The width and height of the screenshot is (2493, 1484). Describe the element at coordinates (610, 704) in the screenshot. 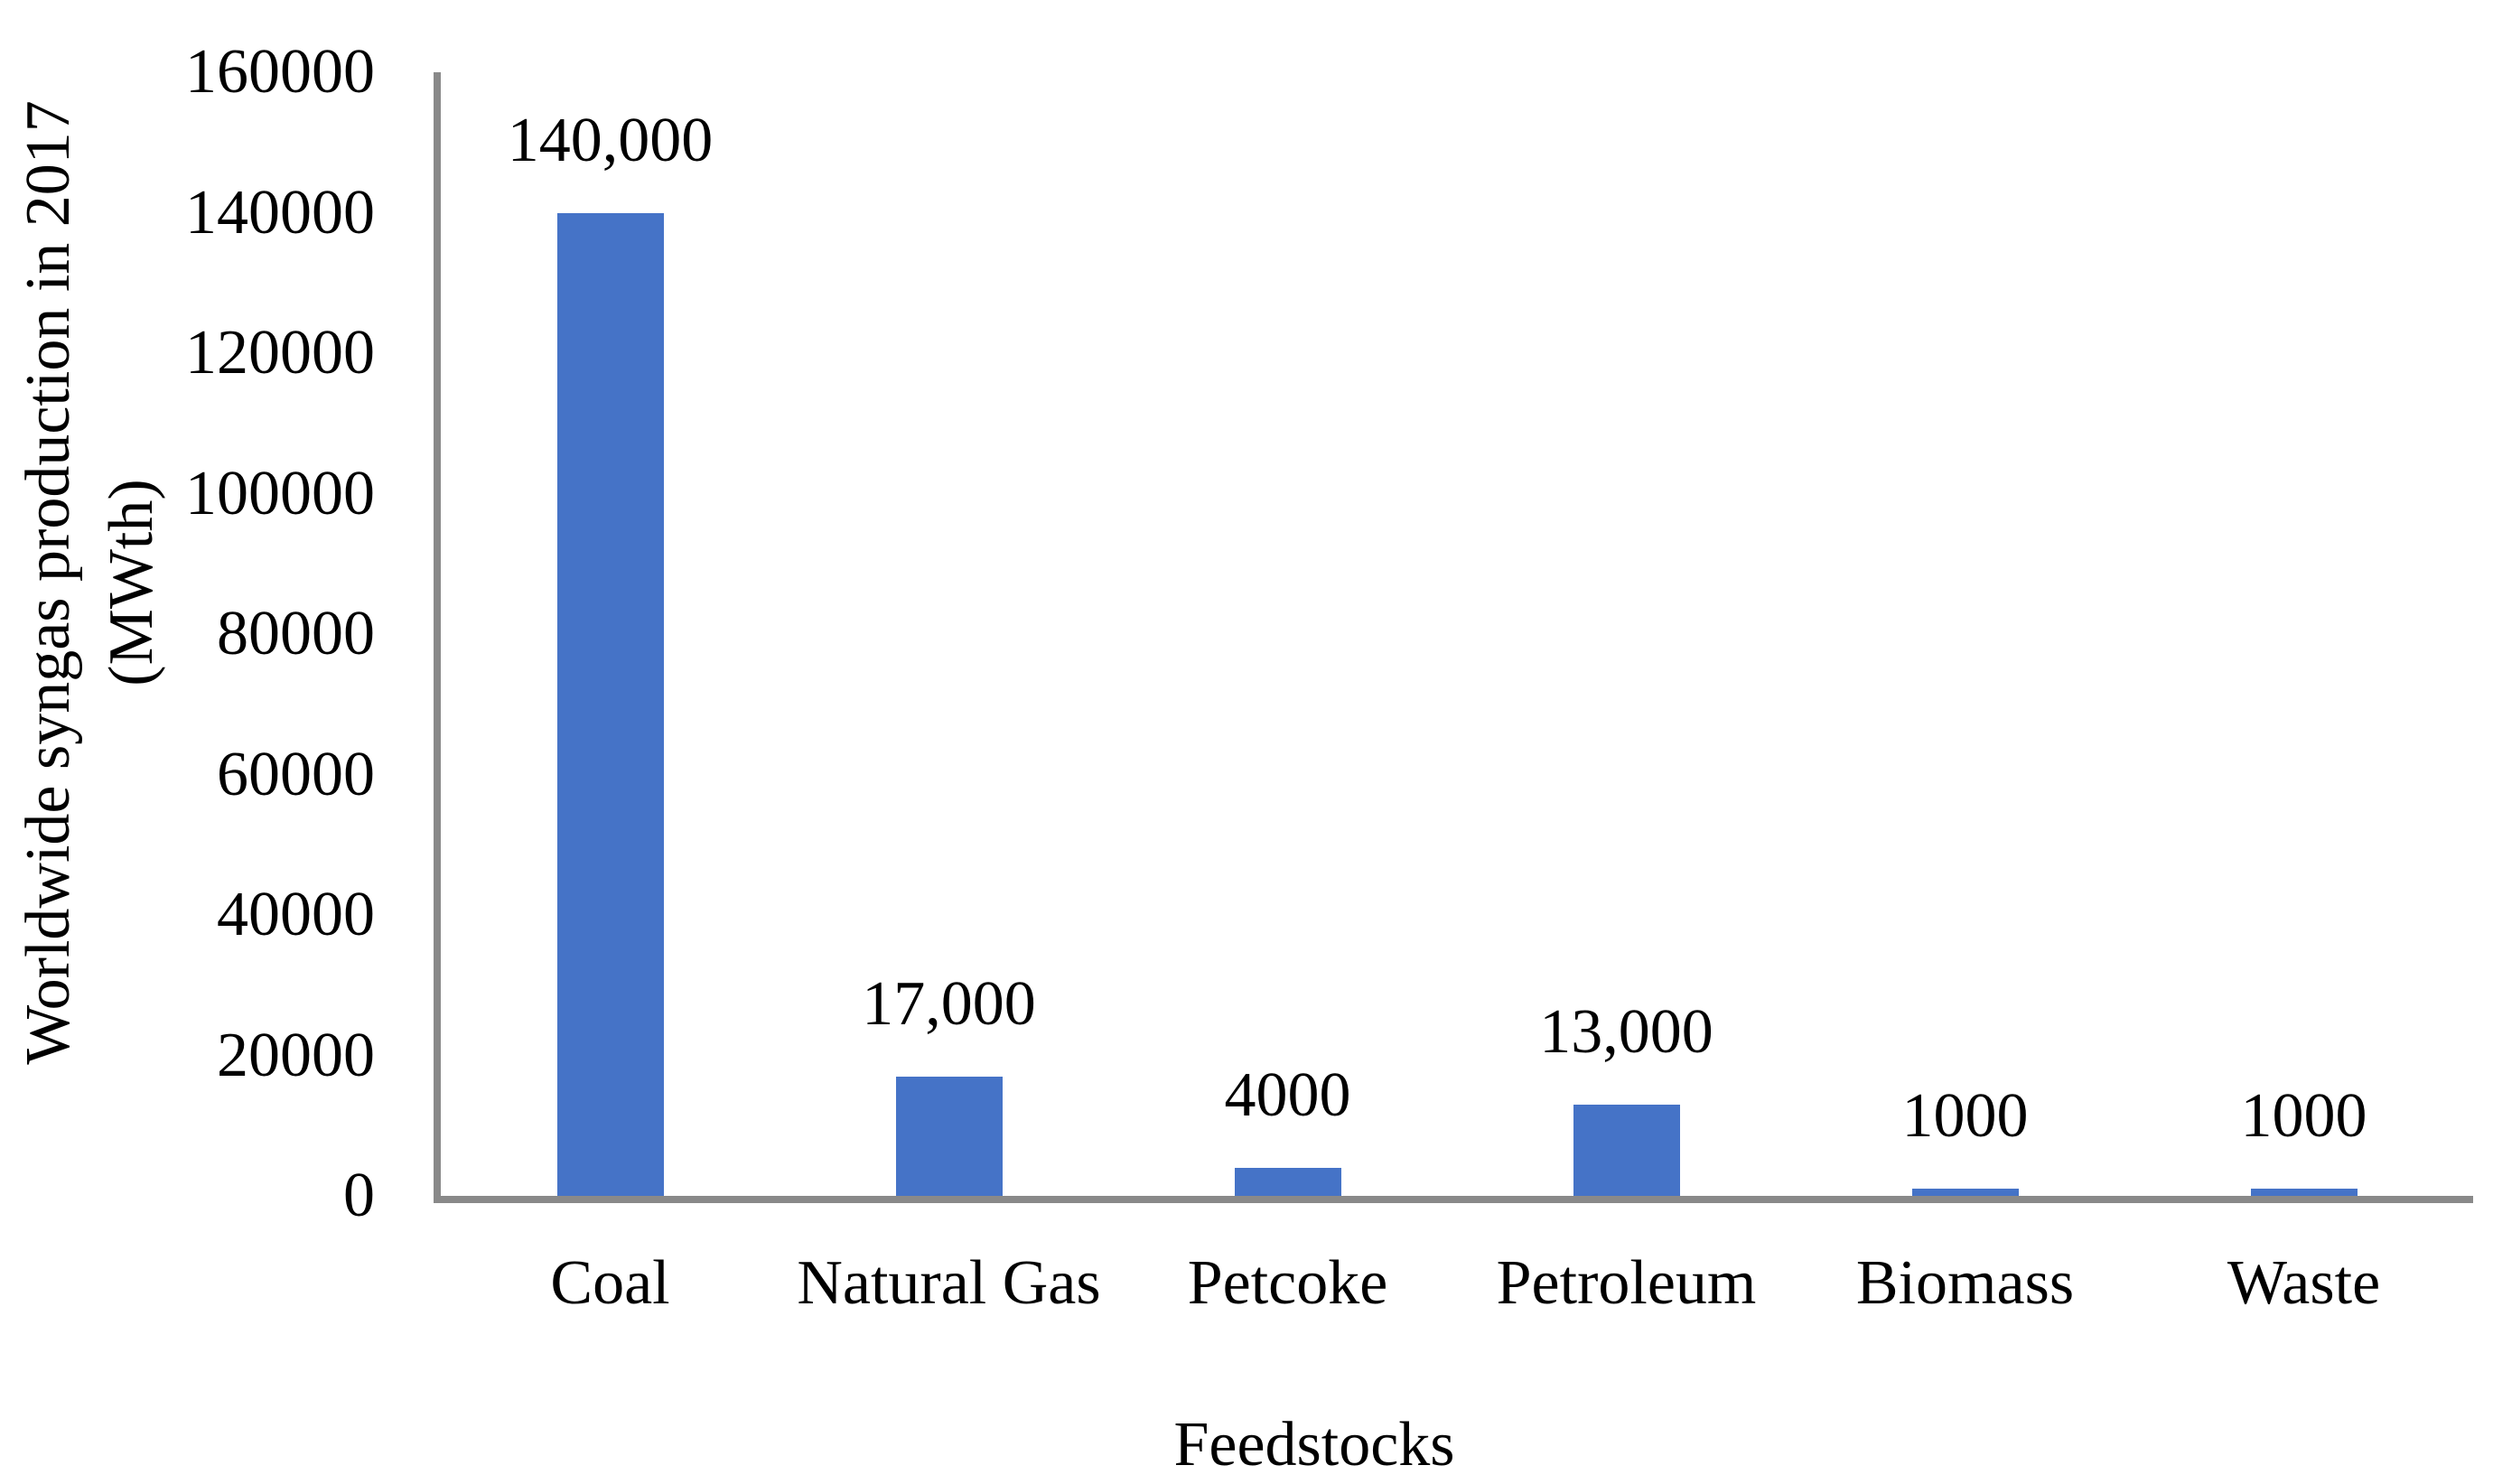

I see `bar-coal` at that location.